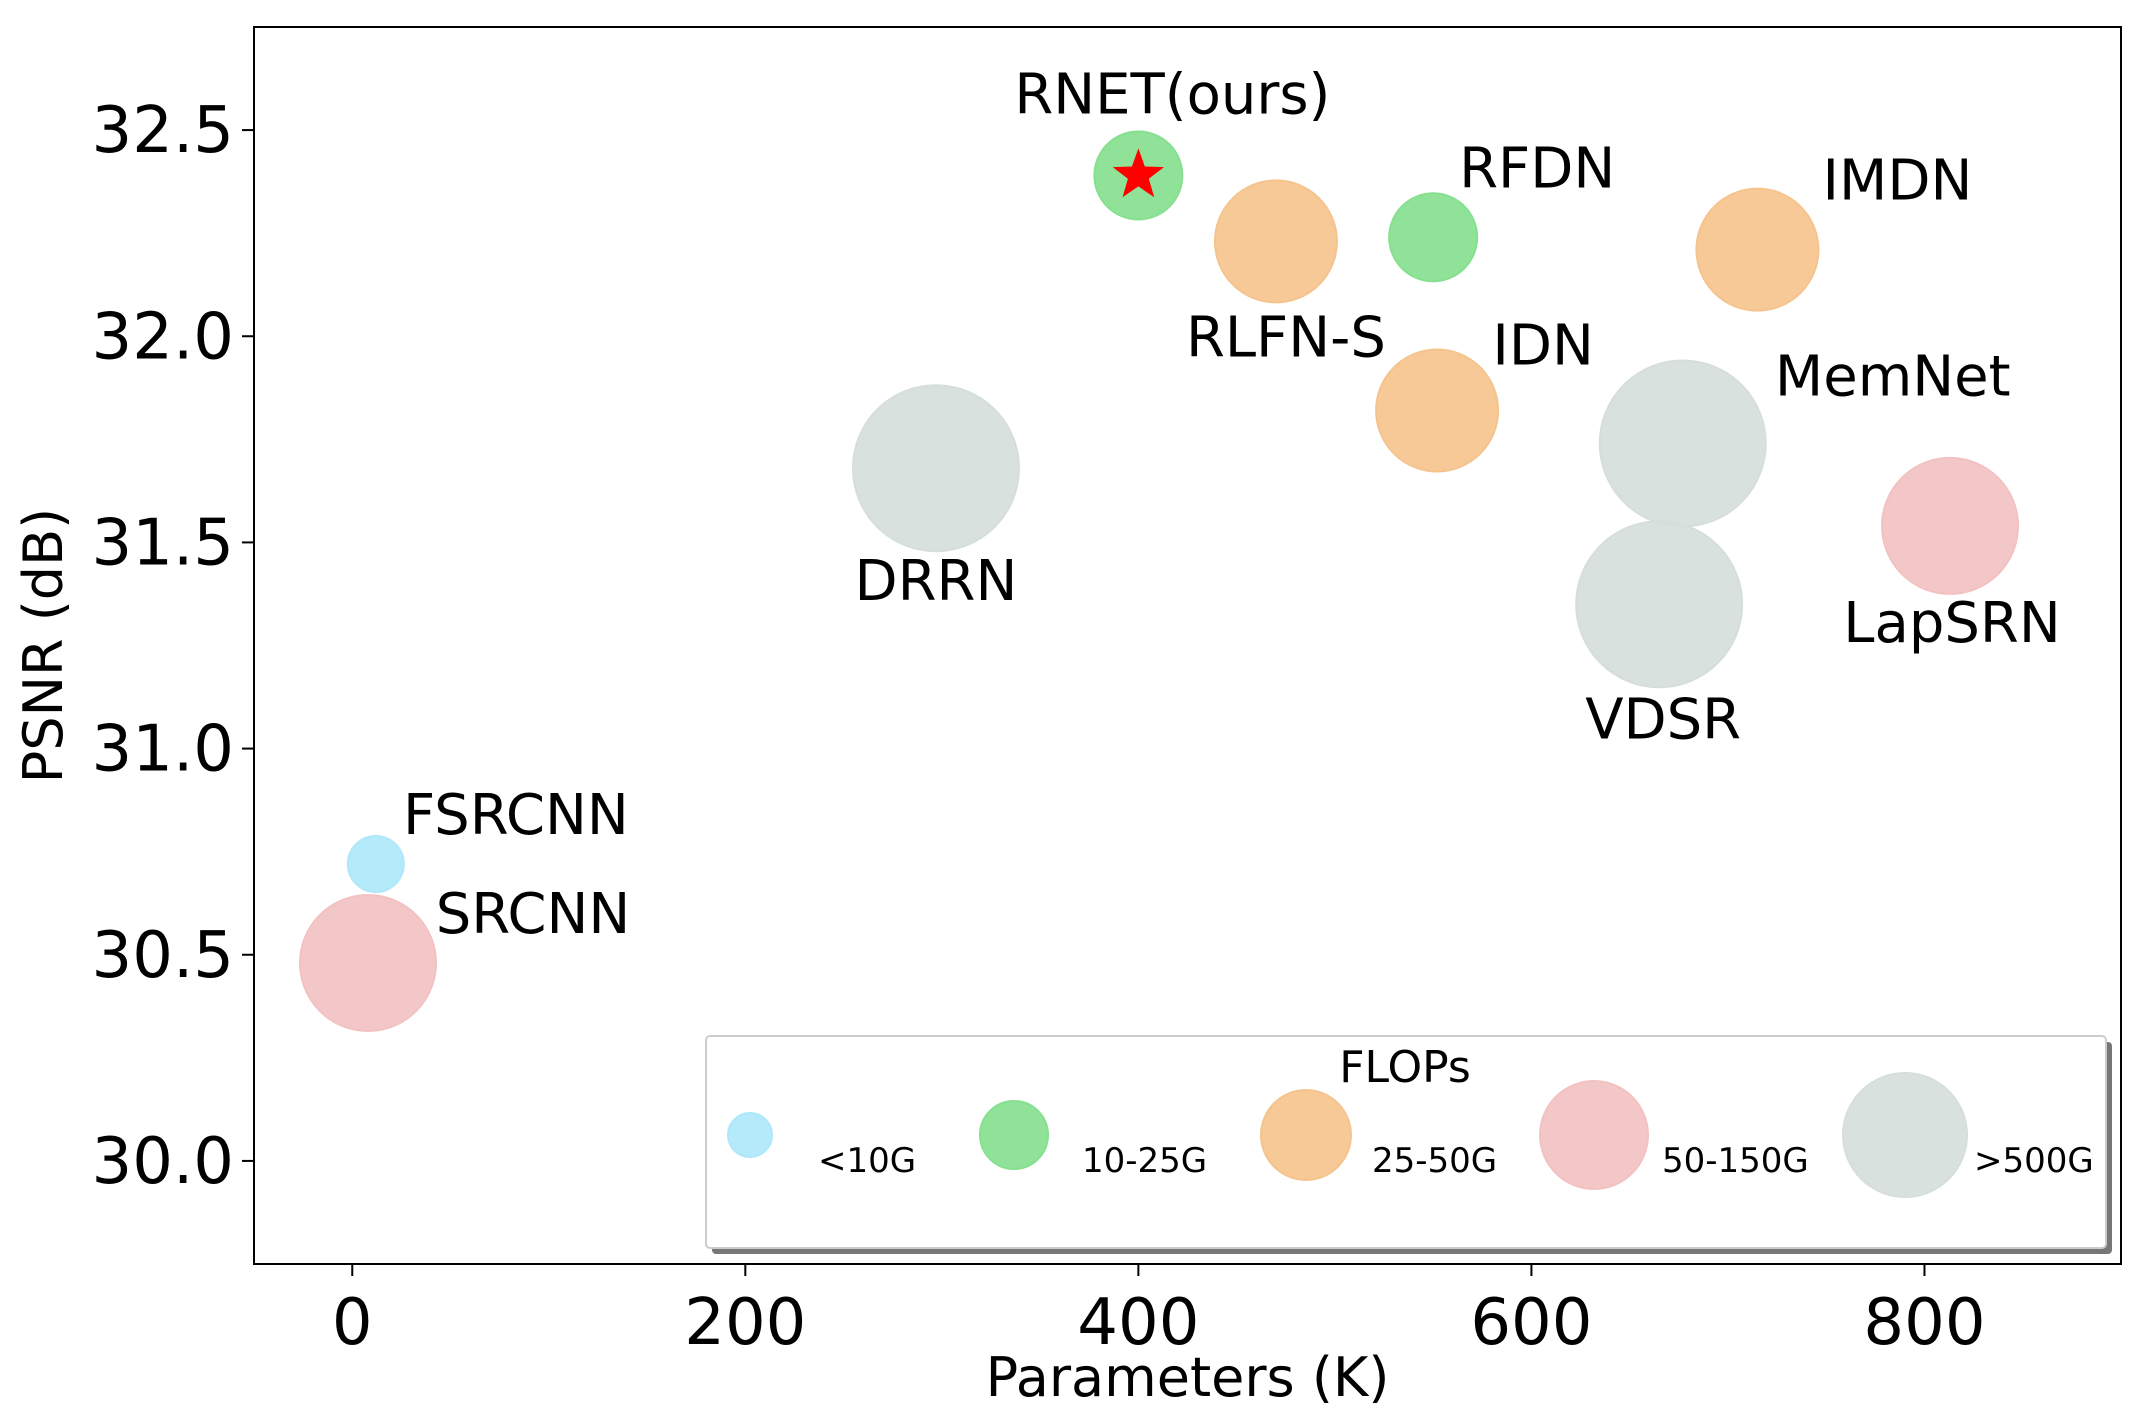 The width and height of the screenshot is (2136, 1426). What do you see at coordinates (745, 1323) in the screenshot?
I see `x-tick-label: 200` at bounding box center [745, 1323].